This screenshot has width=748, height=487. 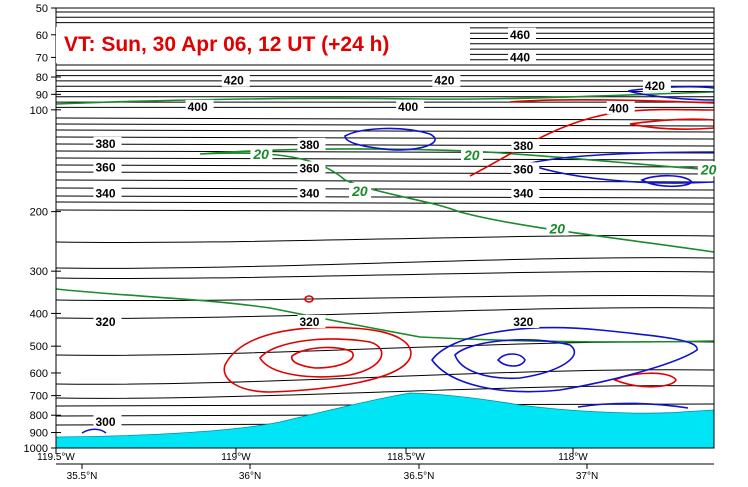 What do you see at coordinates (385, 315) in the screenshot?
I see `wind-contour-lower` at bounding box center [385, 315].